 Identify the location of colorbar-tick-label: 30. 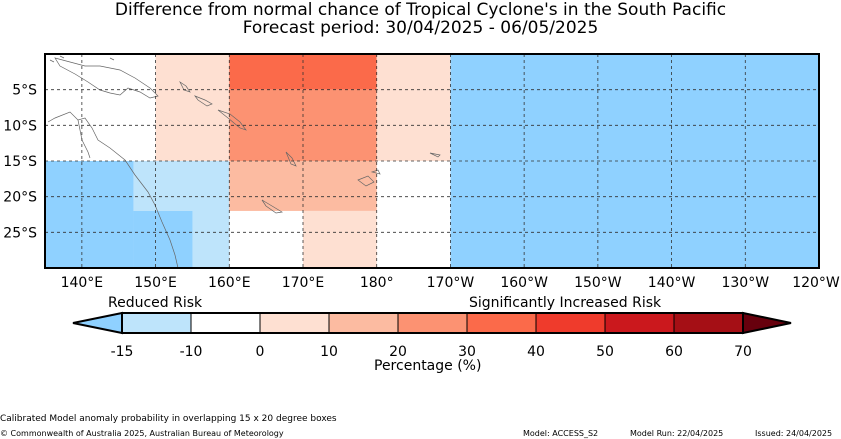
(467, 352).